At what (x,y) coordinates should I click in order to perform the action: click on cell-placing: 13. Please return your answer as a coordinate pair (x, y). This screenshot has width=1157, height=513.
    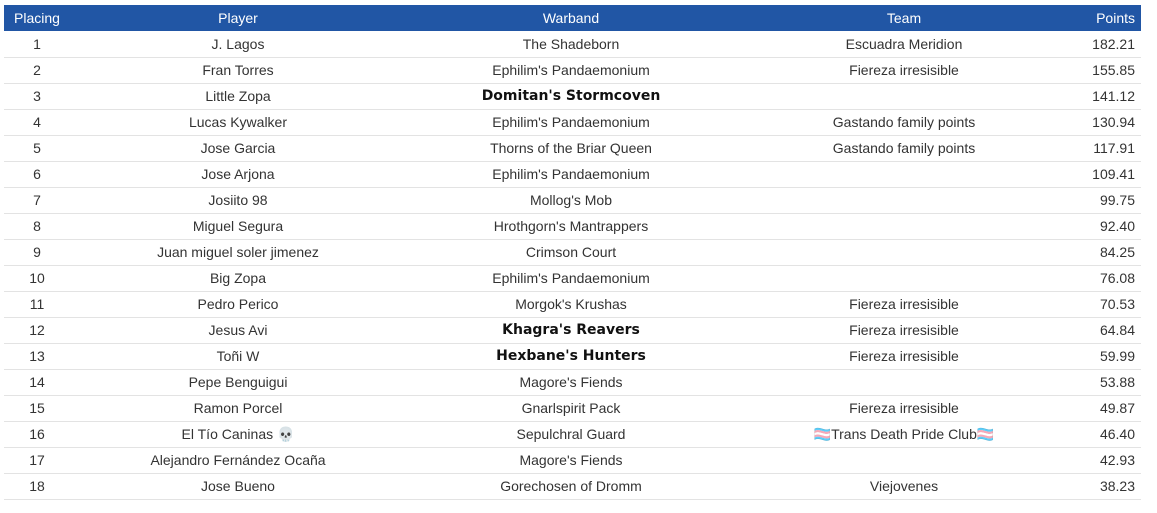
    Looking at the image, I should click on (37, 356).